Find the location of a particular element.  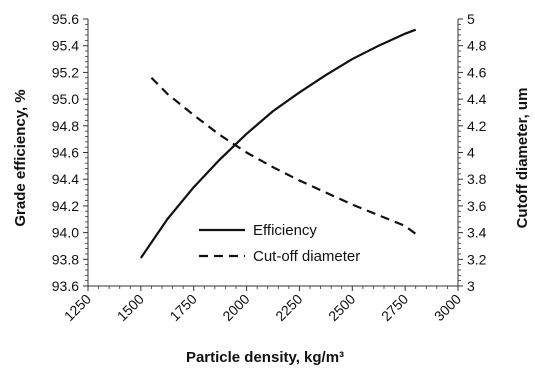

y-right-tick-label: 3.8 is located at coordinates (477, 179).